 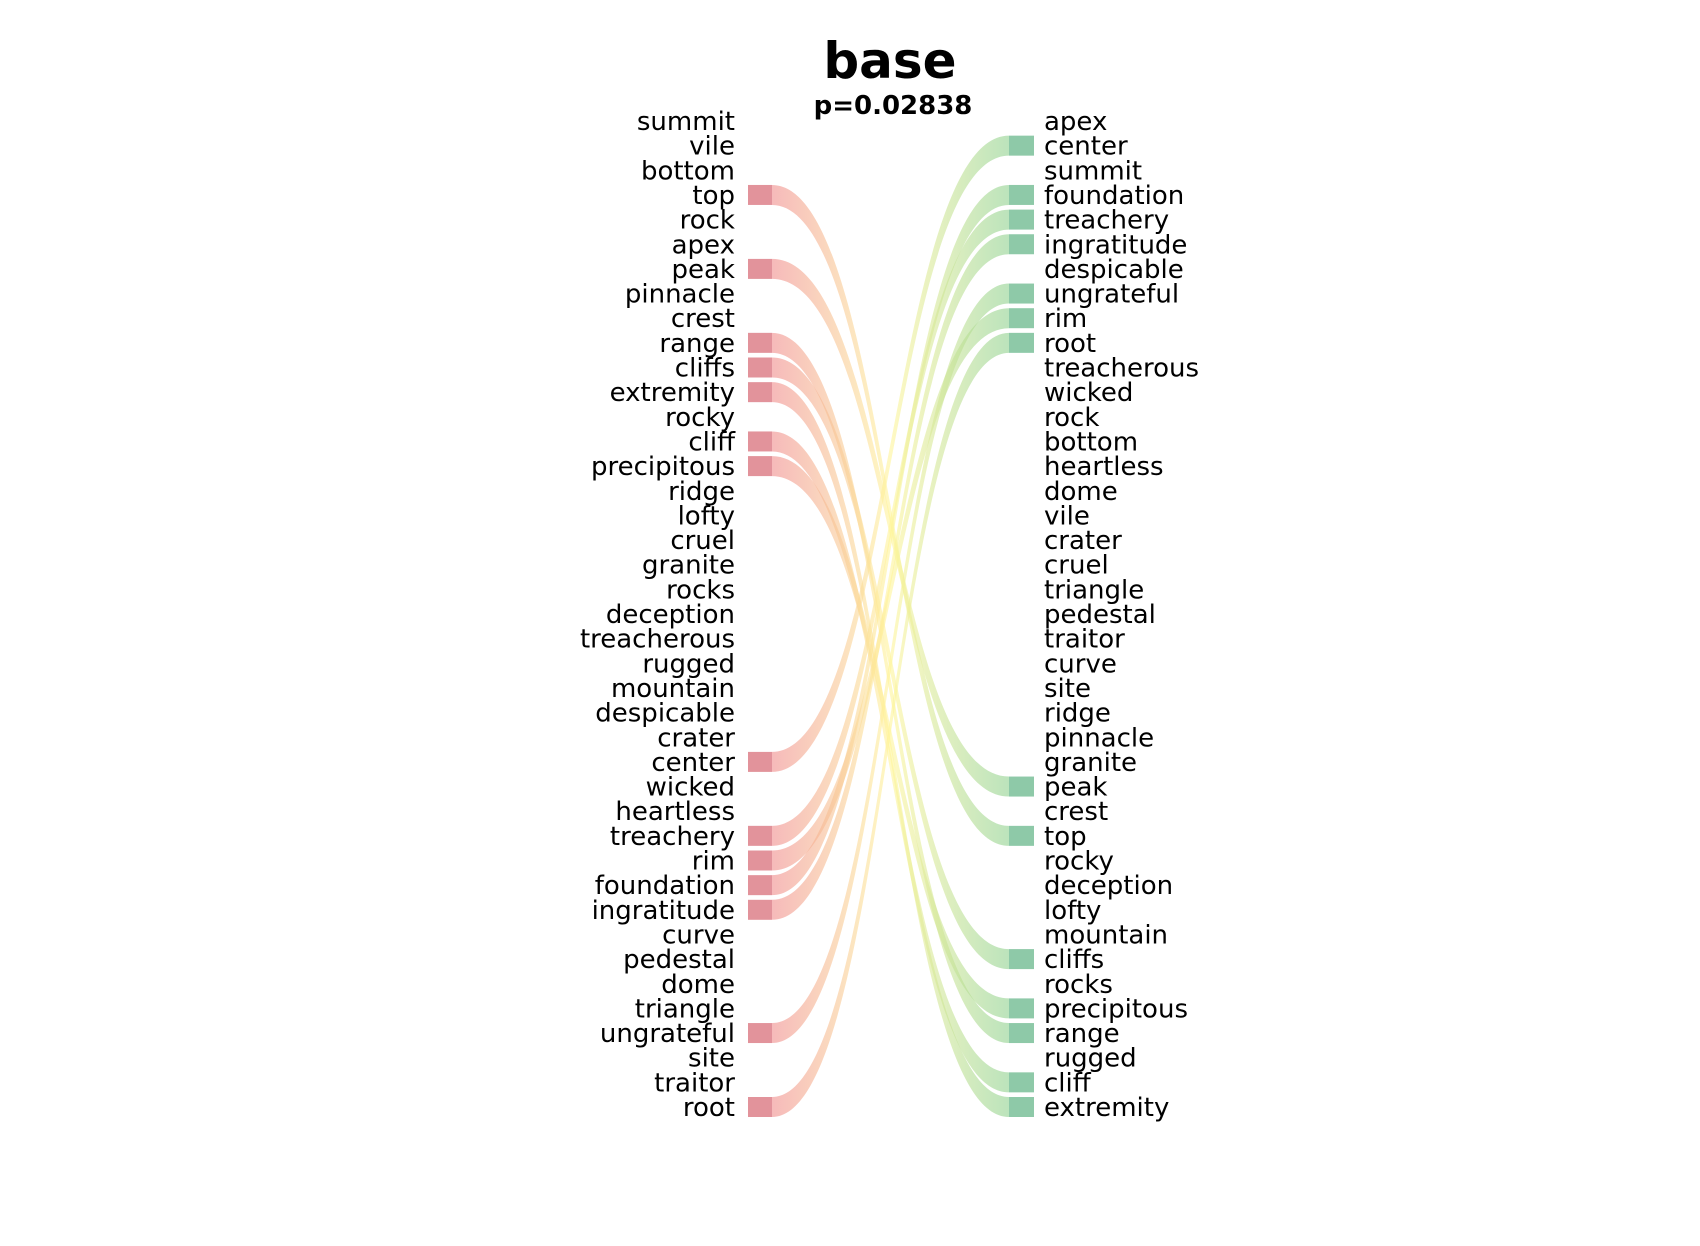 I want to click on left-word-rim: rim, so click(x=713, y=862).